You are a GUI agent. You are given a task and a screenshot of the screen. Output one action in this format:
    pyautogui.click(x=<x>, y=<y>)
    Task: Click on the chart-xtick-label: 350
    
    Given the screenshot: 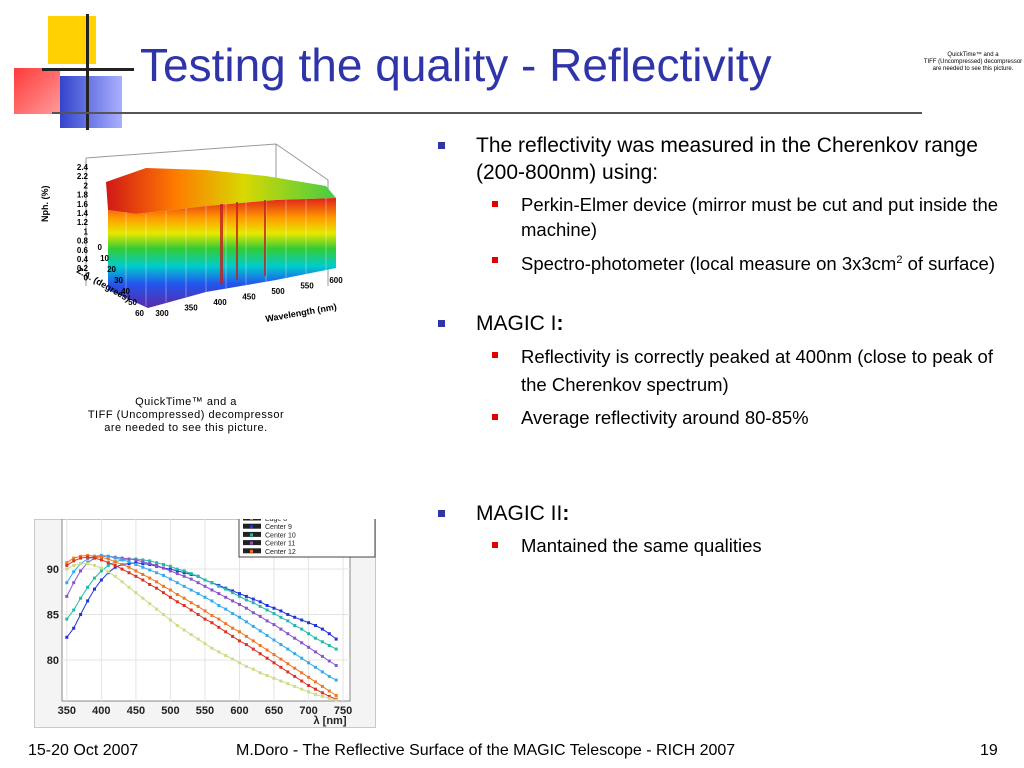 What is the action you would take?
    pyautogui.click(x=67, y=711)
    